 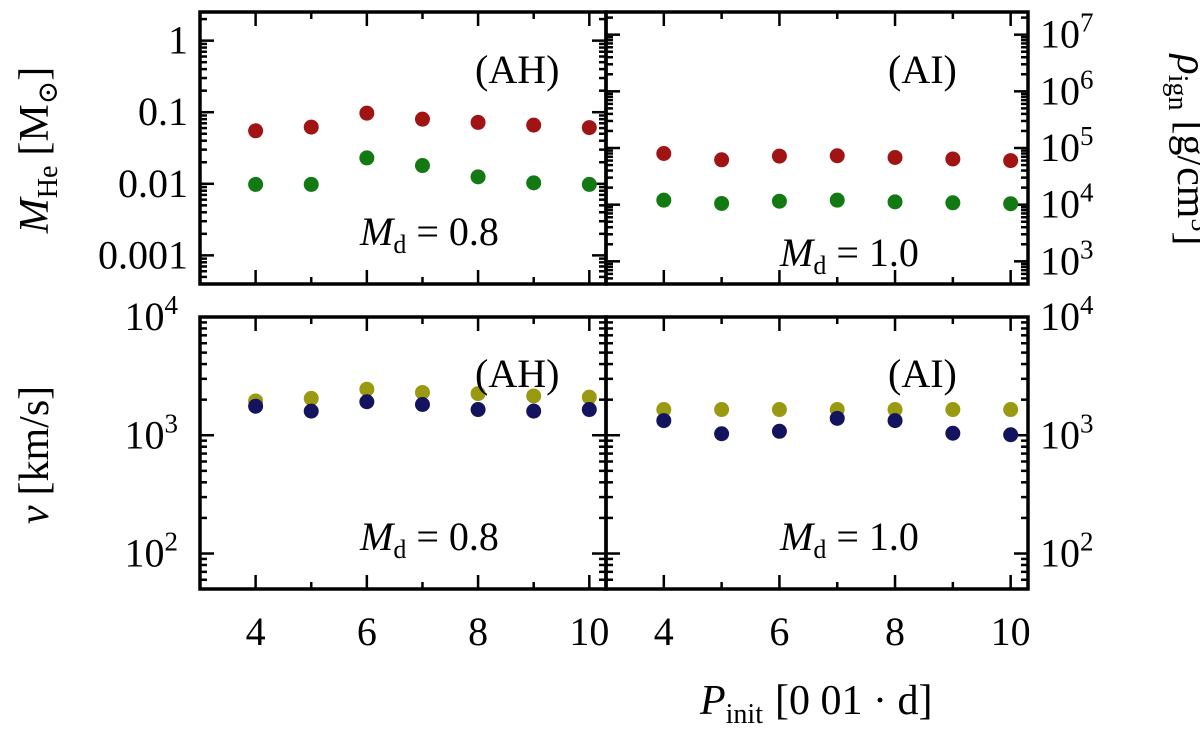 I want to click on y-tick-label-left: 10², so click(x=152, y=551).